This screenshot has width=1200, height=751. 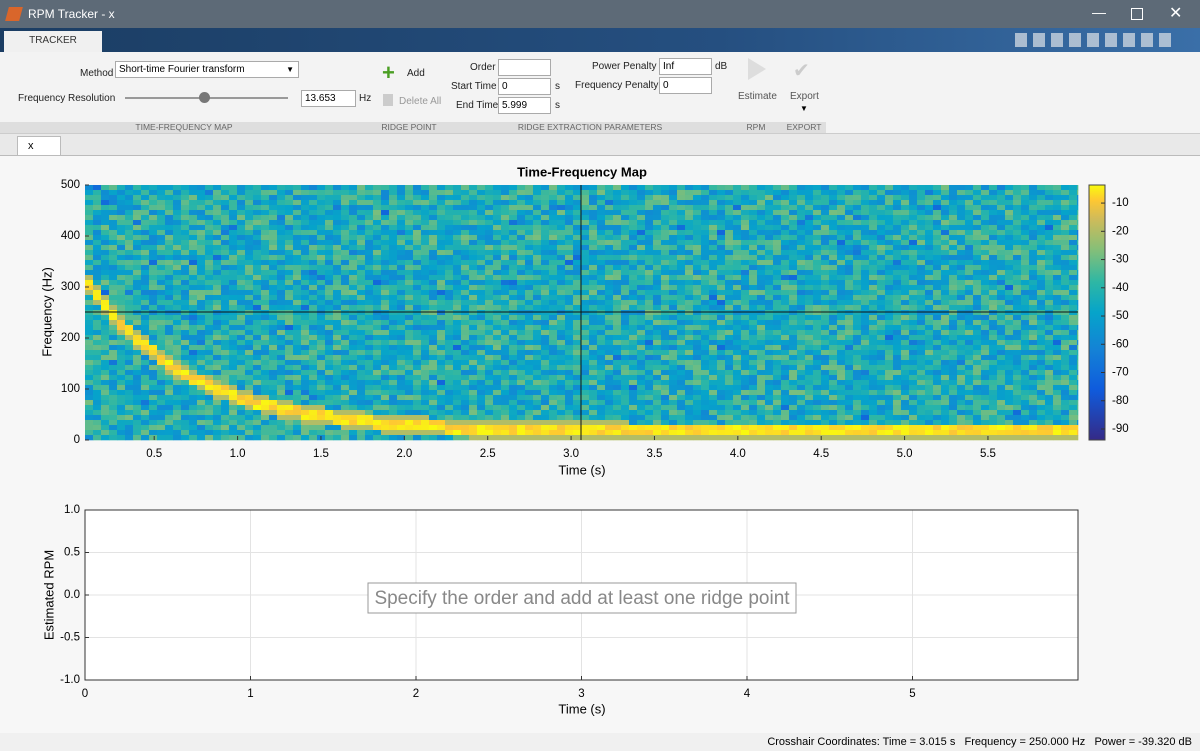 What do you see at coordinates (524, 105) in the screenshot?
I see `end-time-input: 5.999` at bounding box center [524, 105].